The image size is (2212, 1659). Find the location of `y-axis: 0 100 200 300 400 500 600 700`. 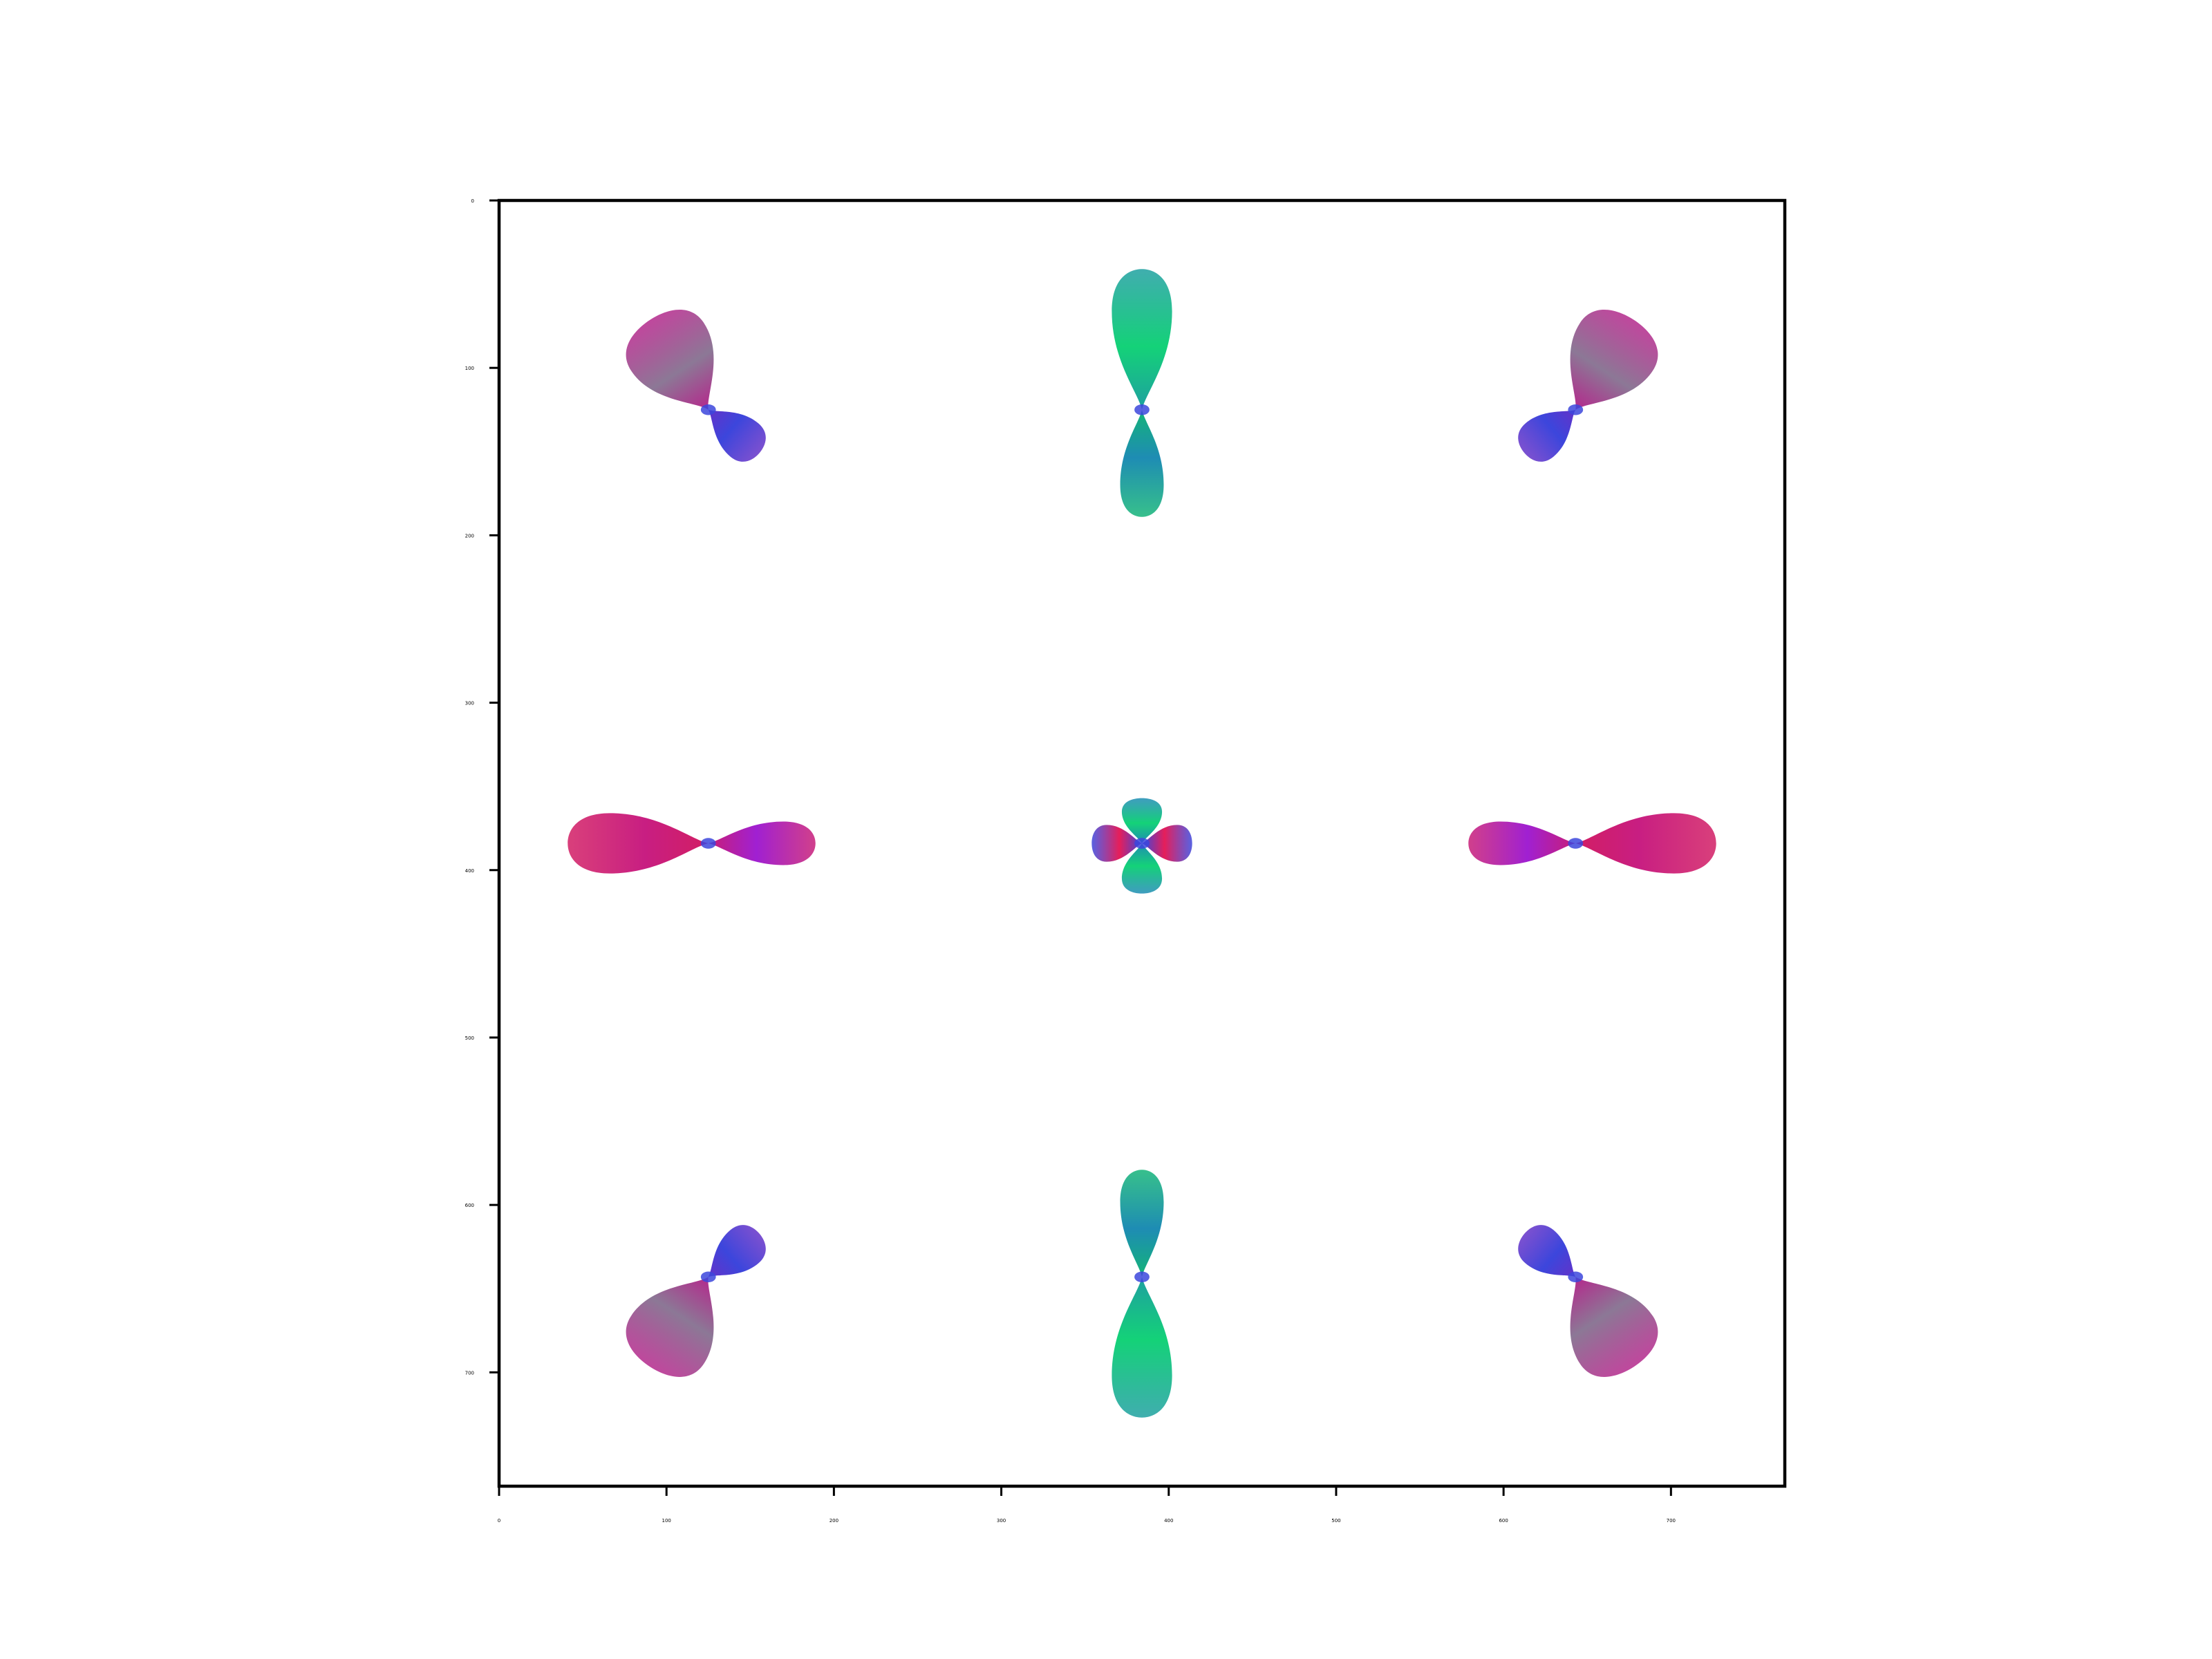

y-axis: 0 100 200 300 400 500 600 700 is located at coordinates (482, 787).